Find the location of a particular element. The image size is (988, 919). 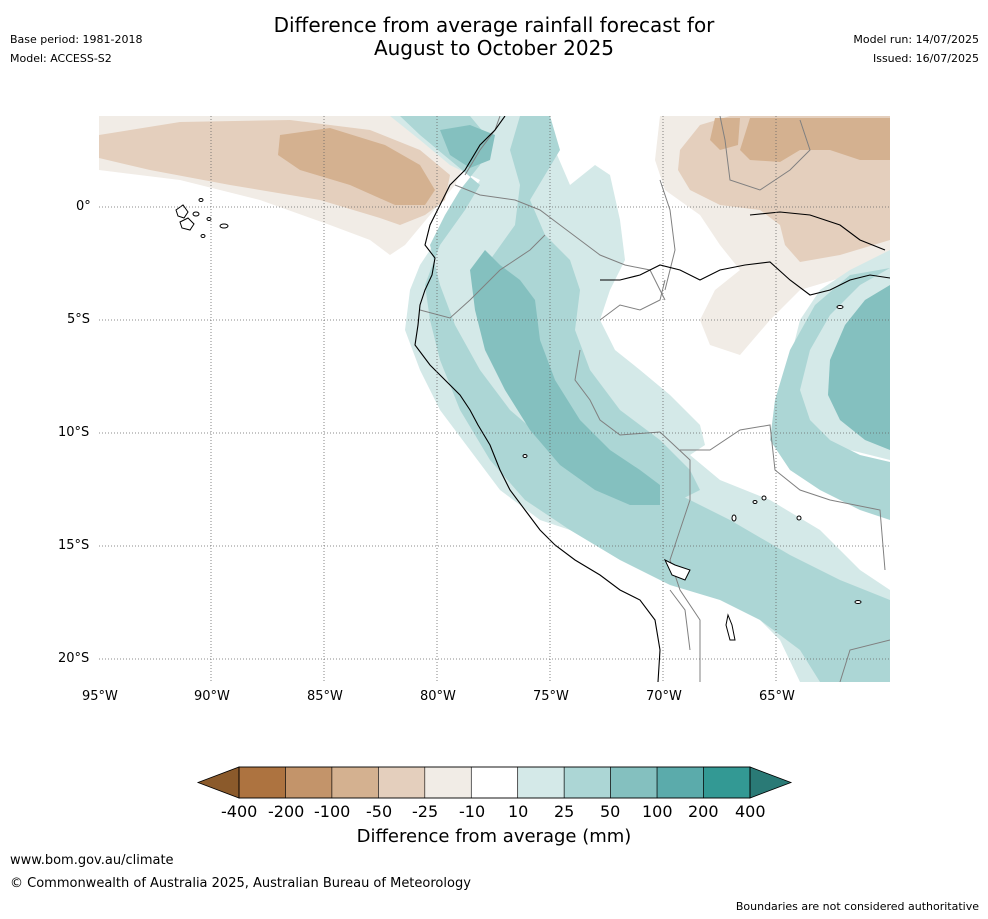

colorbar-label-50: 50 is located at coordinates (610, 811).